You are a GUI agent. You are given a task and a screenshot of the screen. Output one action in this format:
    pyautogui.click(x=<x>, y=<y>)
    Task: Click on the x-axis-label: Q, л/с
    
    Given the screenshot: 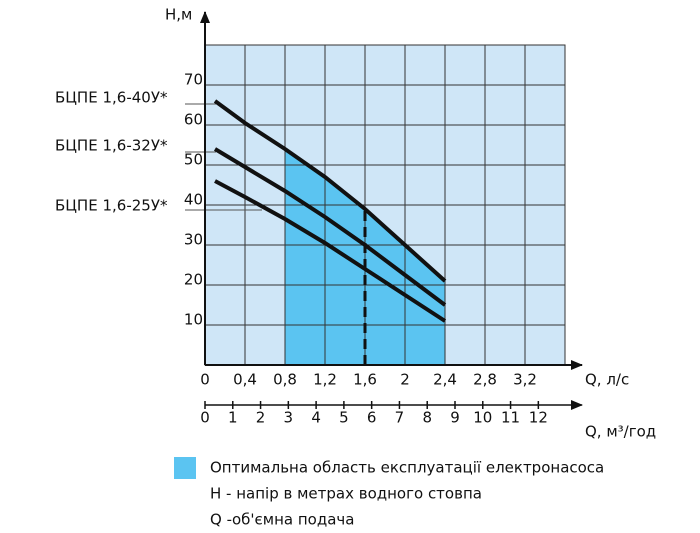 What is the action you would take?
    pyautogui.click(x=607, y=380)
    